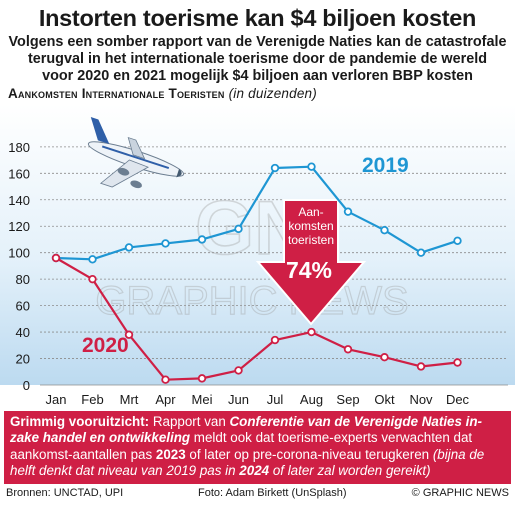 The height and width of the screenshot is (505, 515). What do you see at coordinates (310, 212) in the screenshot?
I see `decline-arrow-label-1: Aan-` at bounding box center [310, 212].